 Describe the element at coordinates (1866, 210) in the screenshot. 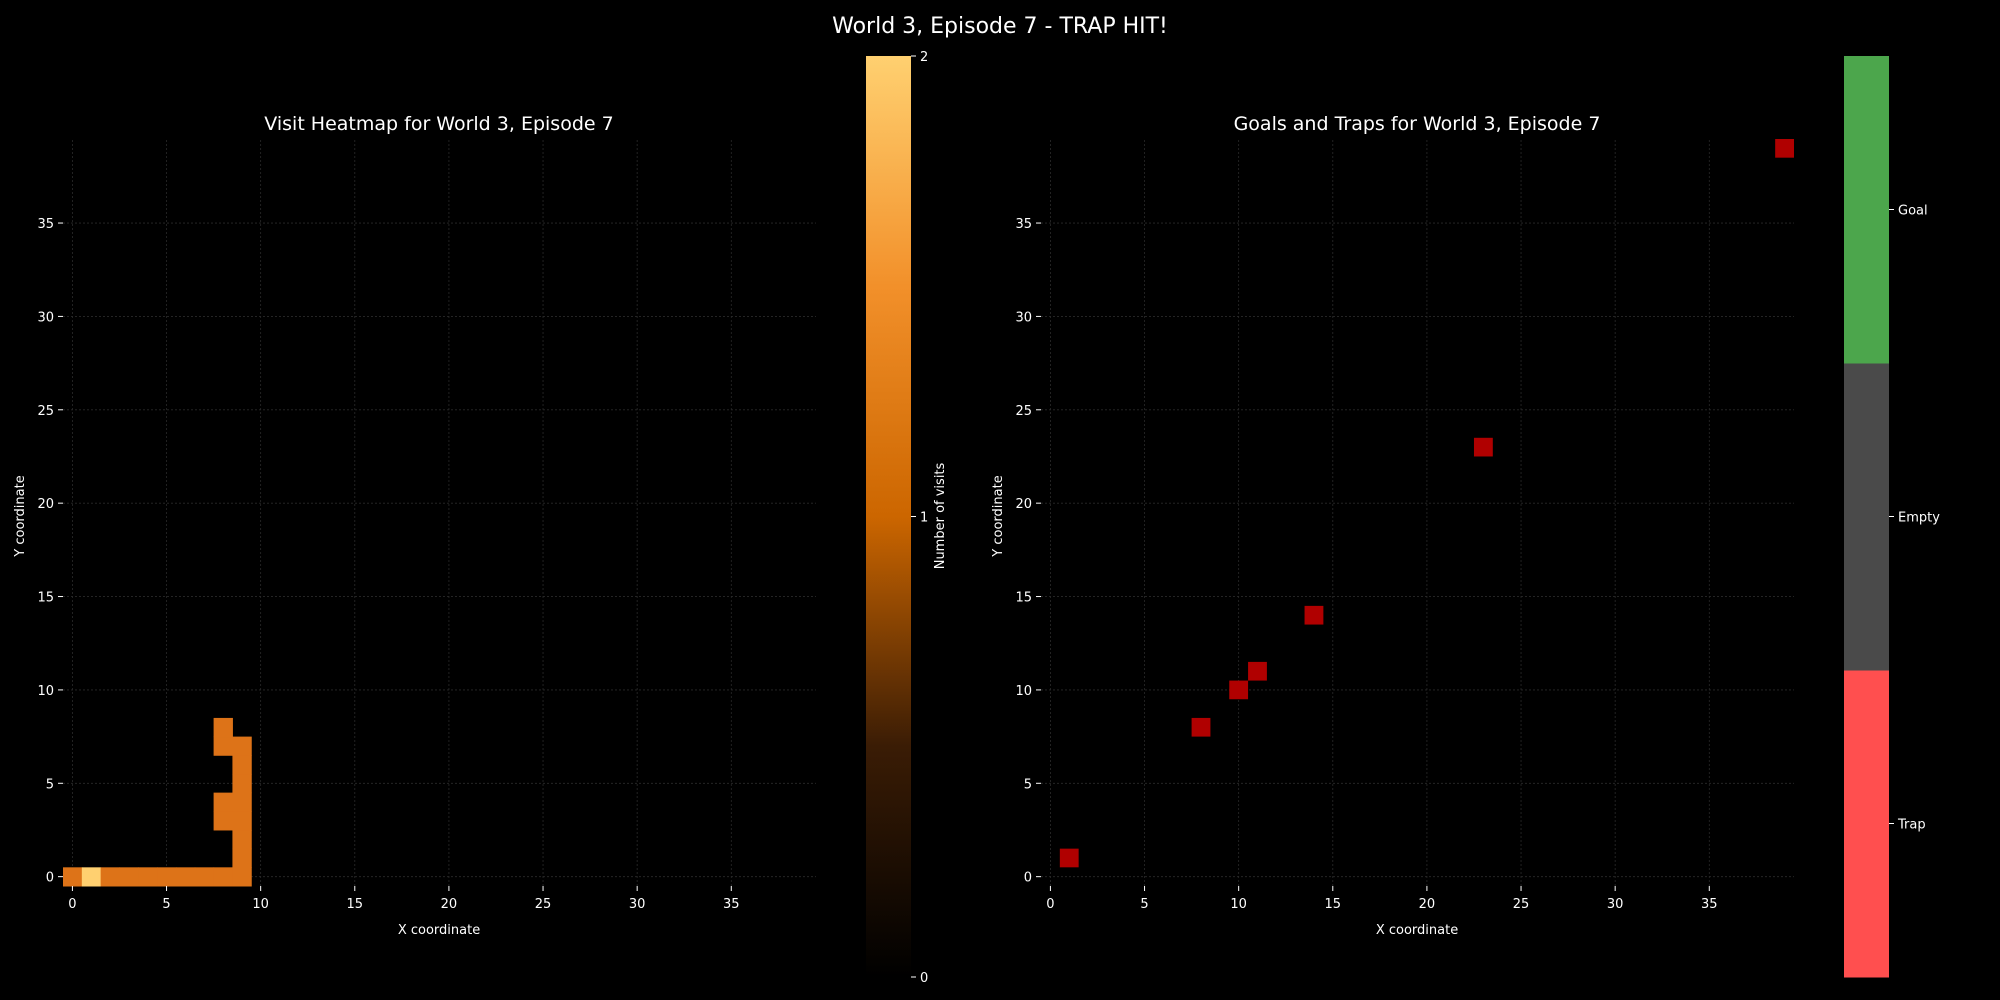

I see `colorbar-segment-goal` at that location.